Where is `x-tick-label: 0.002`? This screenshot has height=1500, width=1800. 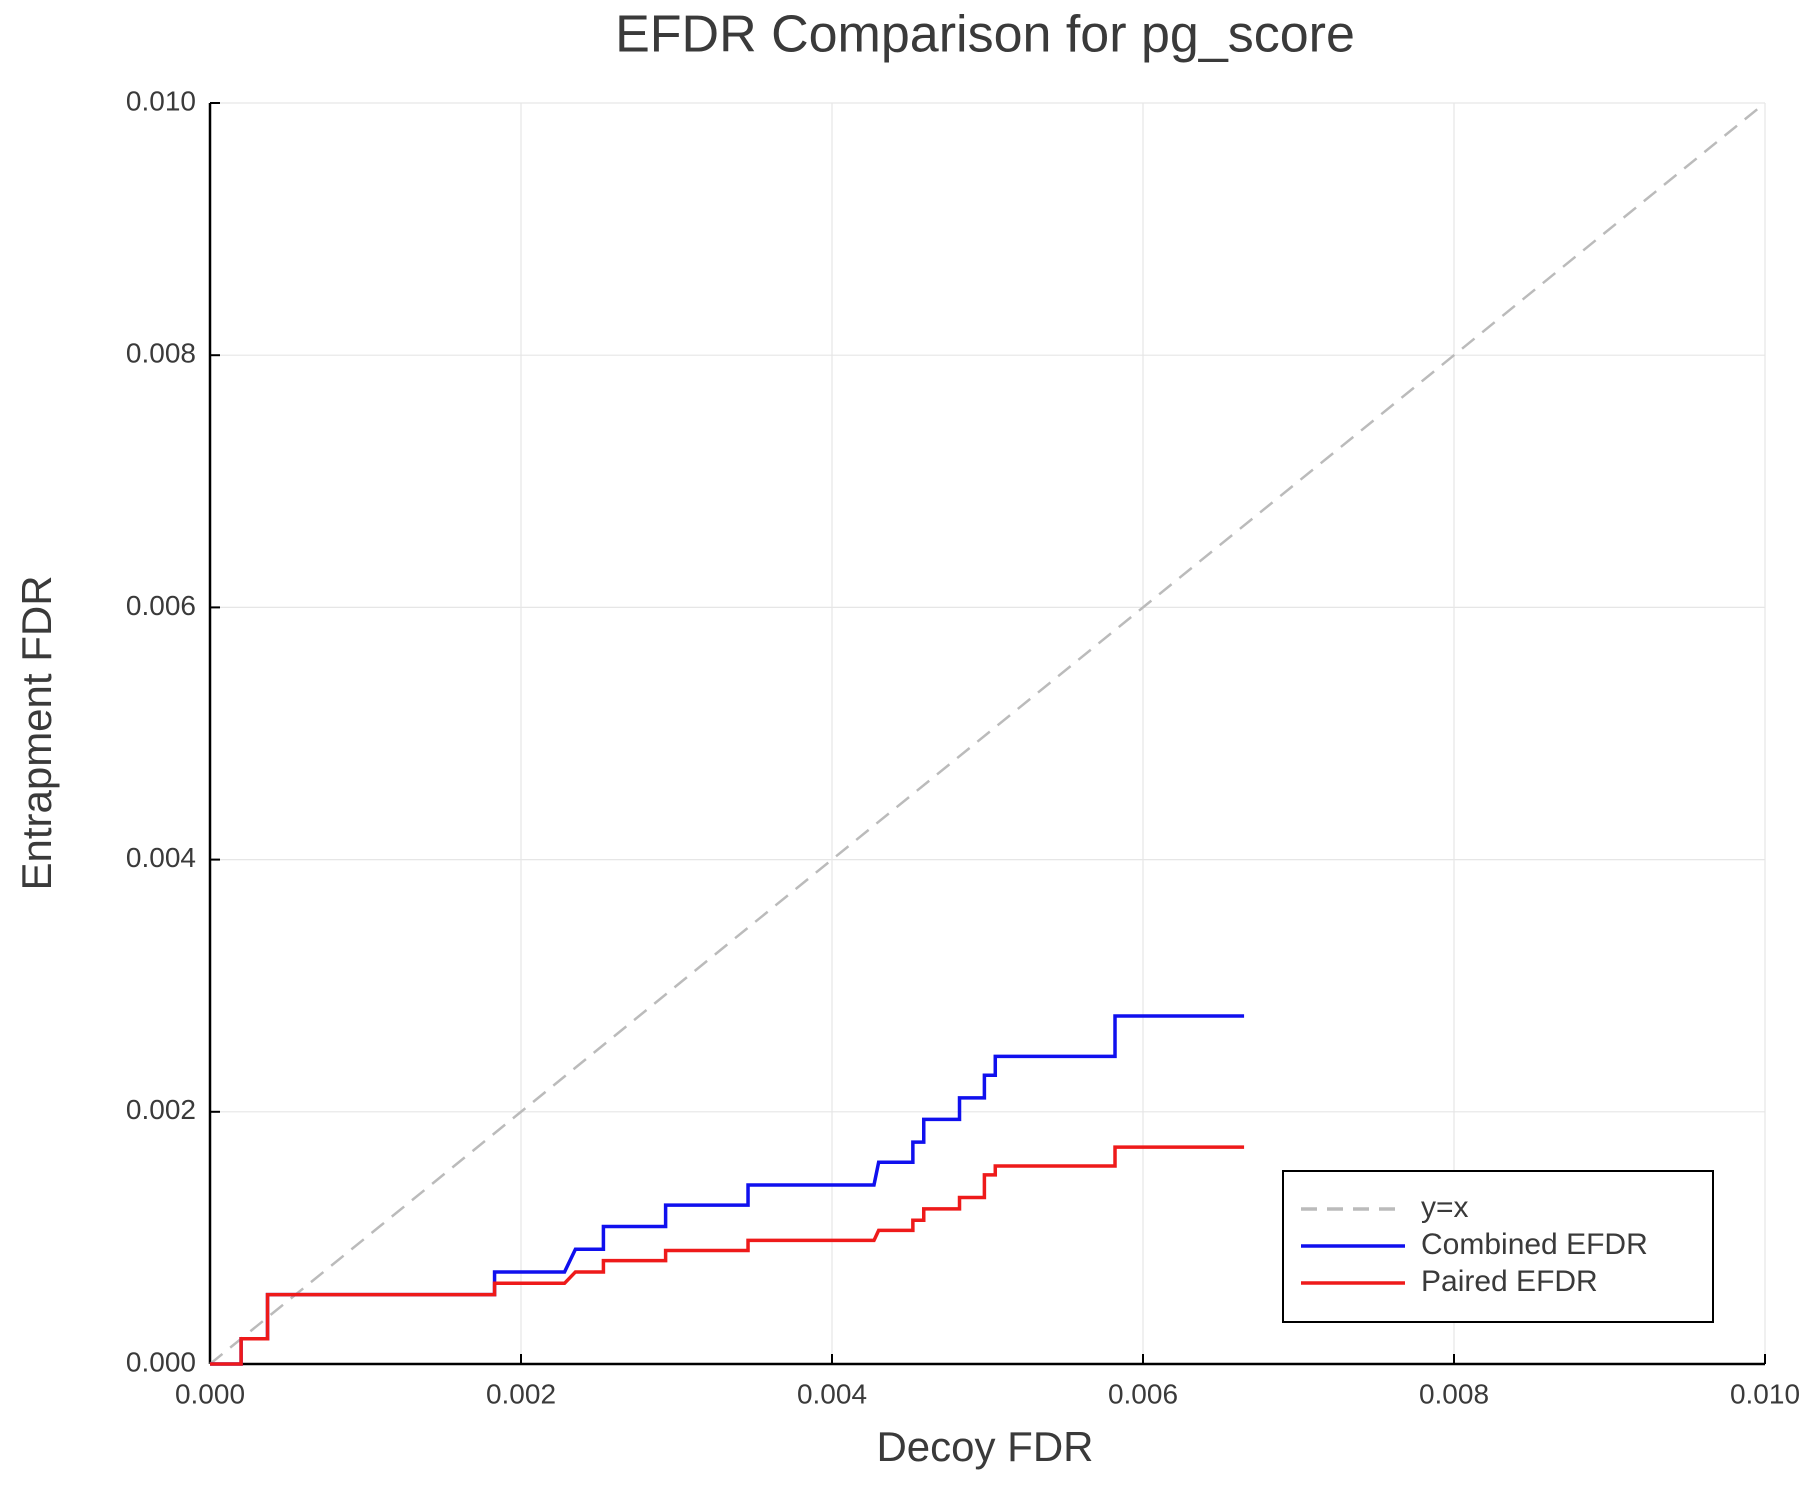
x-tick-label: 0.002 is located at coordinates (521, 1393).